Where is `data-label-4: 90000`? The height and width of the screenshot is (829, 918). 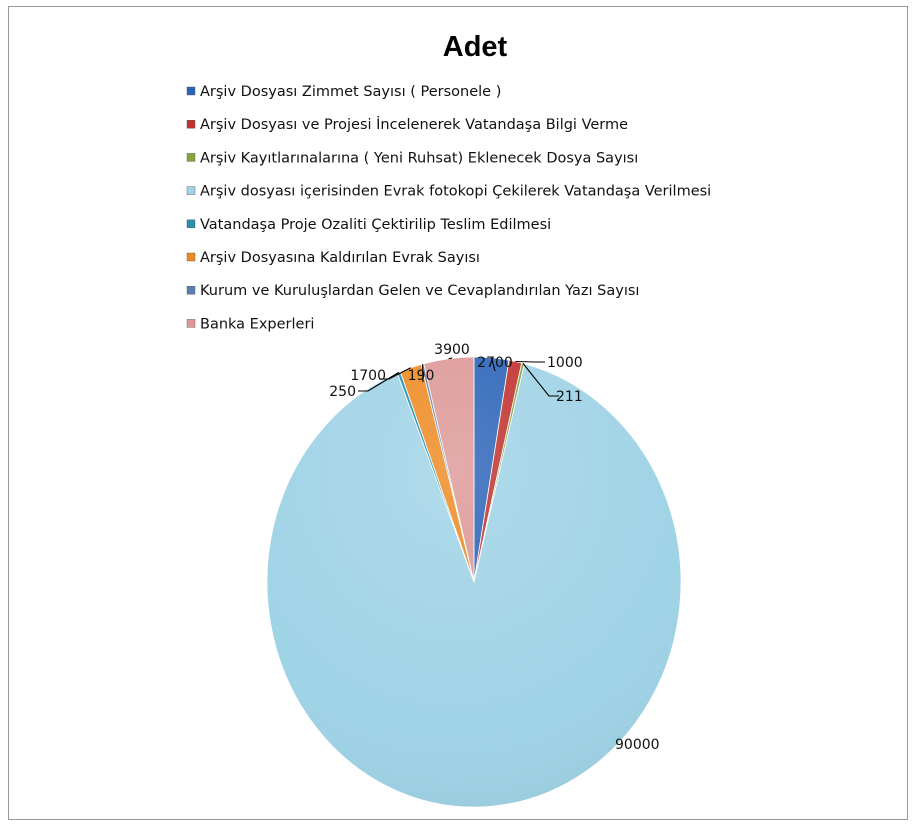 data-label-4: 90000 is located at coordinates (637, 745).